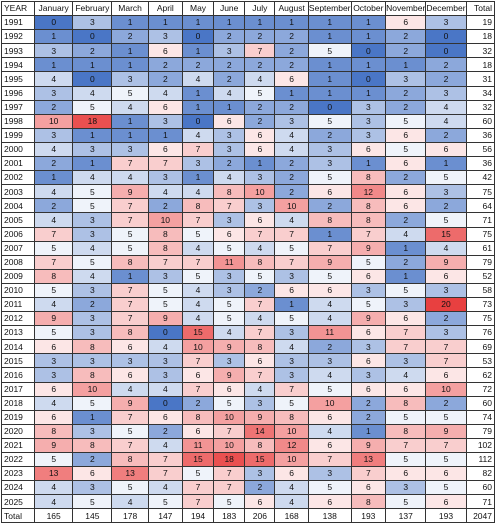  What do you see at coordinates (480, 445) in the screenshot?
I see `row-total: 102` at bounding box center [480, 445].